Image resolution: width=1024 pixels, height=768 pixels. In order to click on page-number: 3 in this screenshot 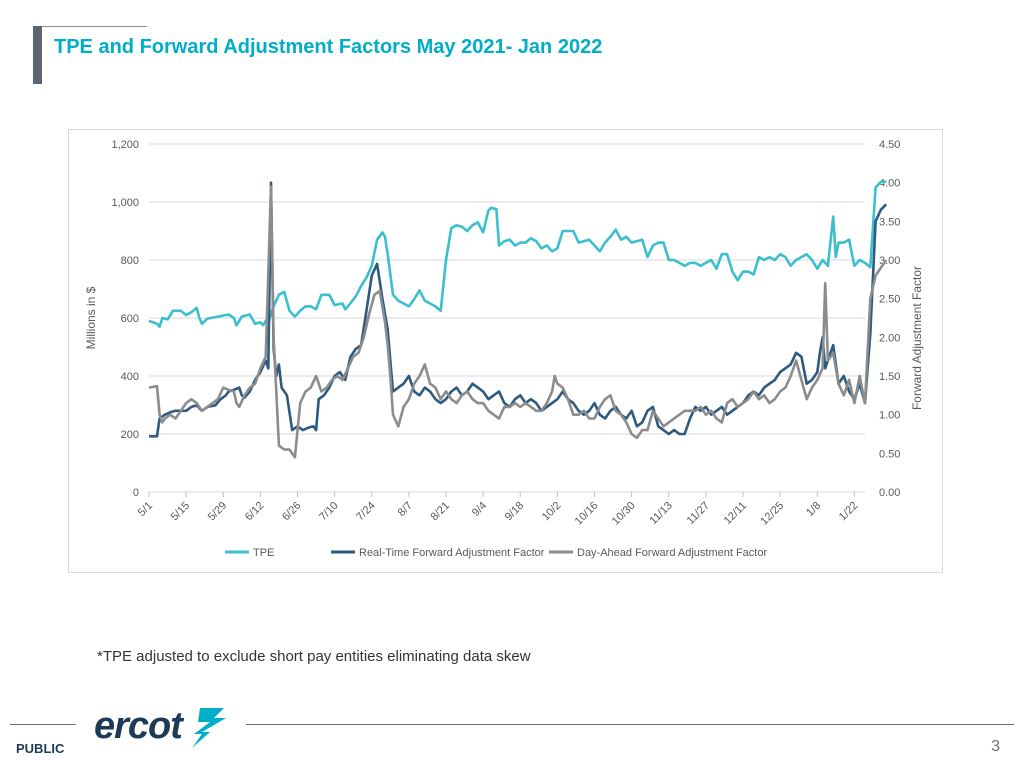, I will do `click(995, 746)`.